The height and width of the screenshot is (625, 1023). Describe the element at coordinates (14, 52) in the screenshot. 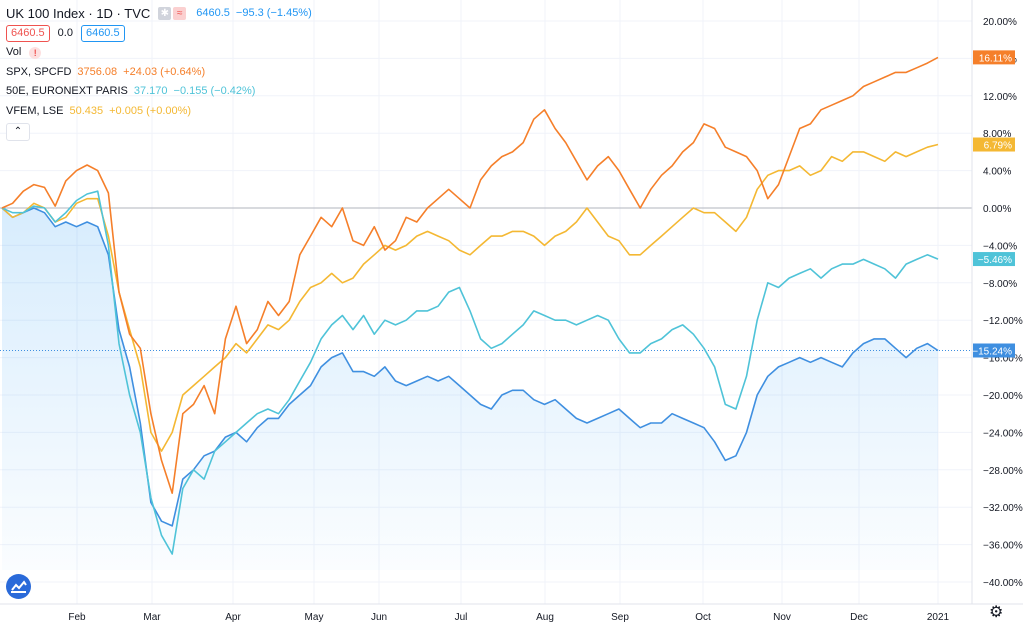

I see `vol-label: Vol` at that location.